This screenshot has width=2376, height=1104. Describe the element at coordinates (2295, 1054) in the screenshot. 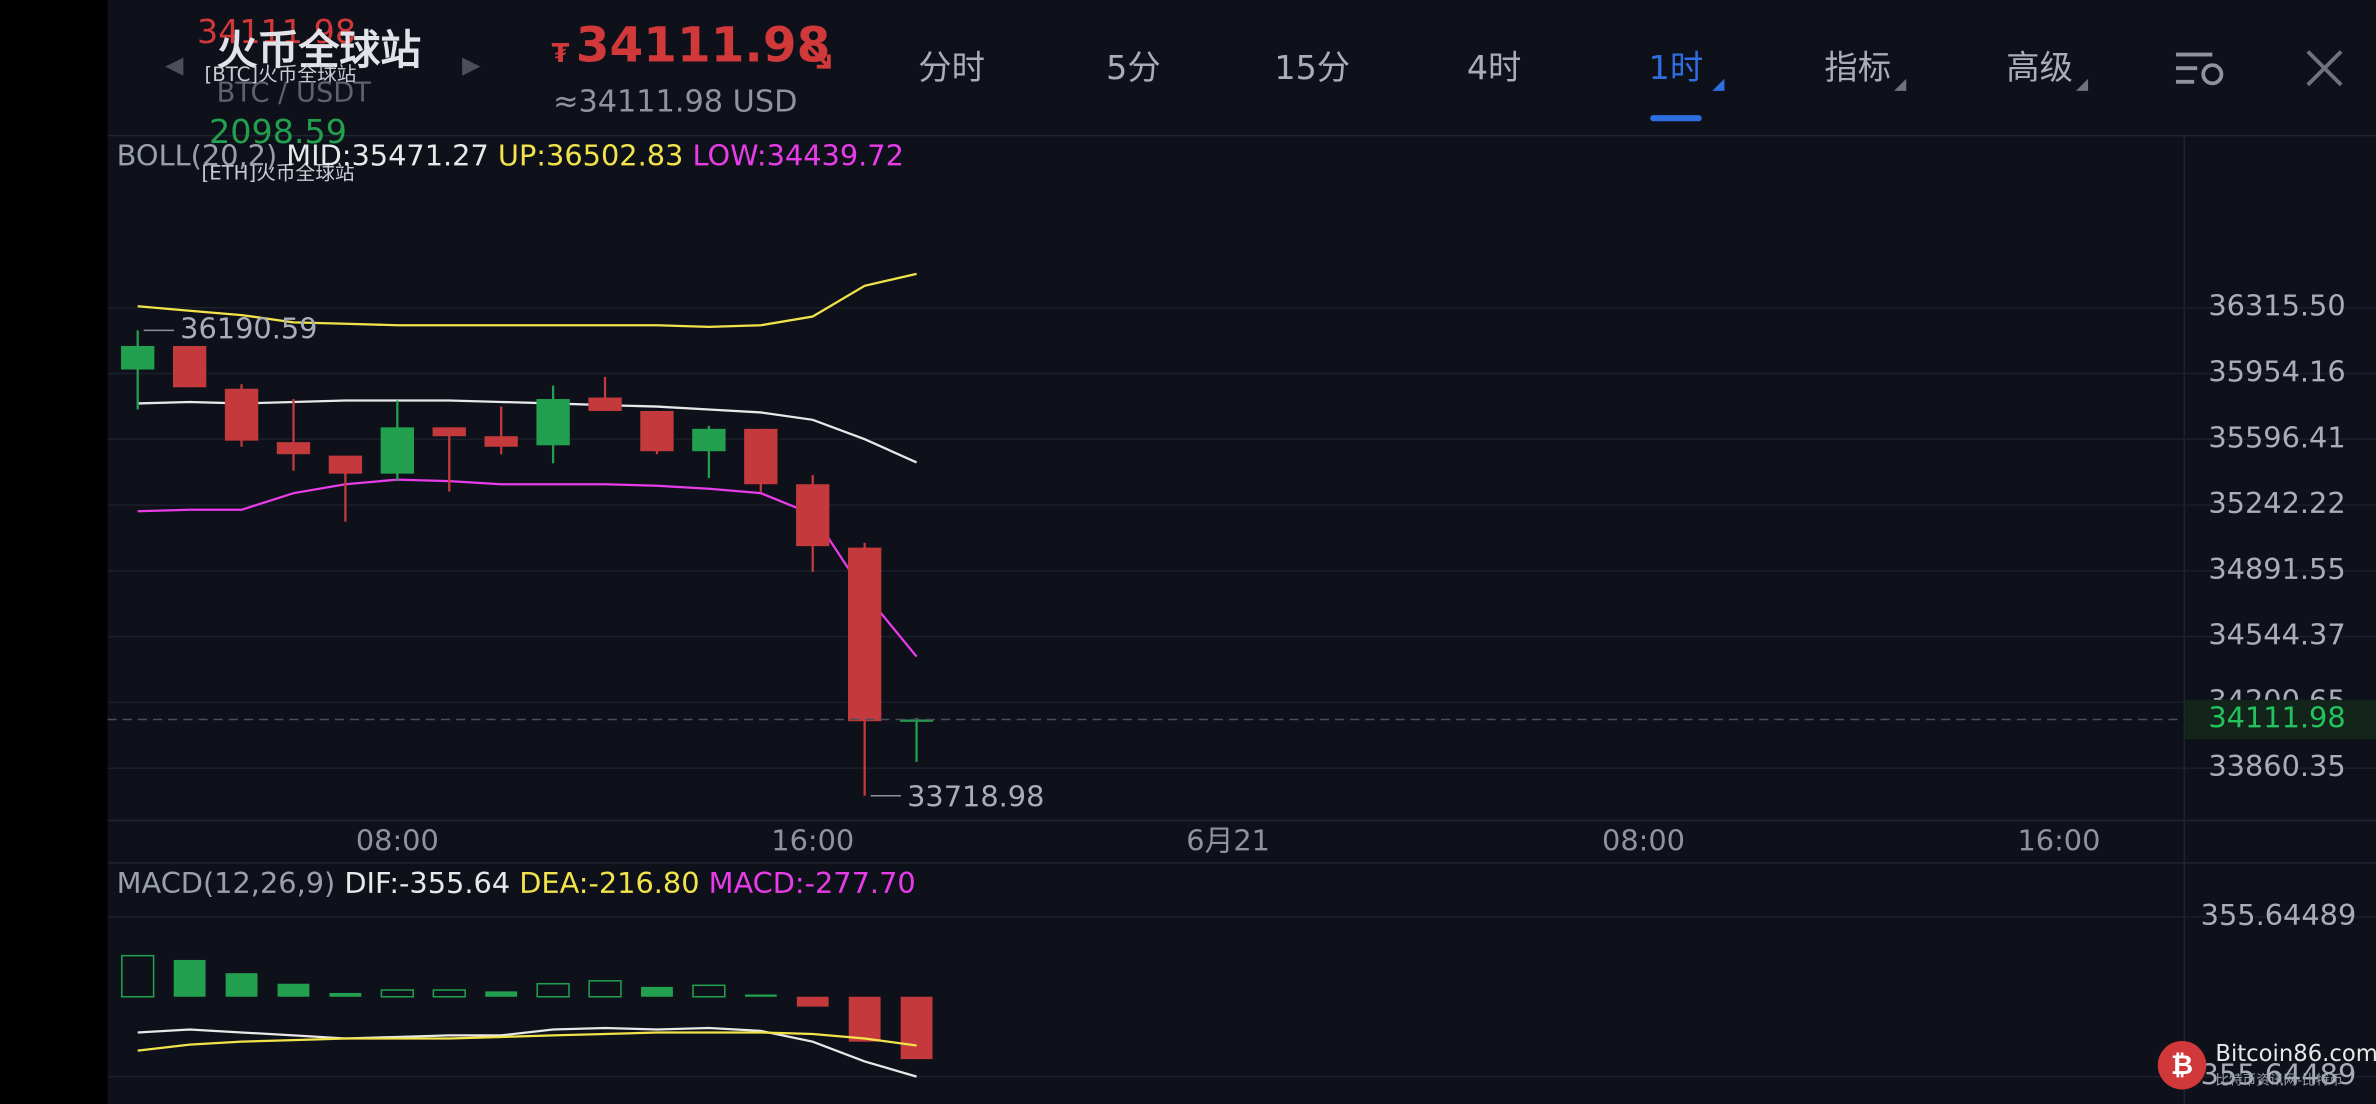

I see `watermark-site: Bitcoin86.com` at that location.